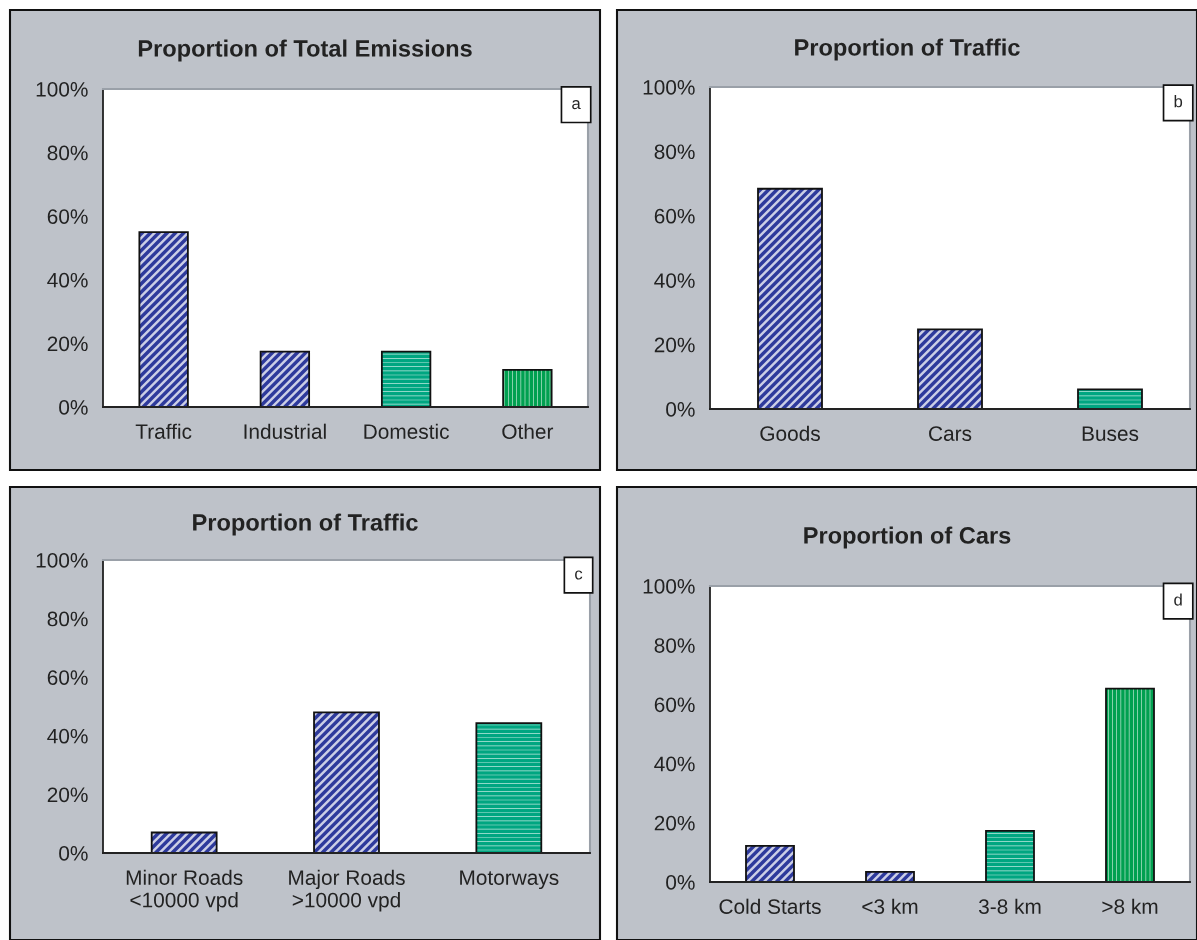 Image resolution: width=1197 pixels, height=940 pixels. Describe the element at coordinates (285, 431) in the screenshot. I see `x-tick-label: Industrial` at that location.